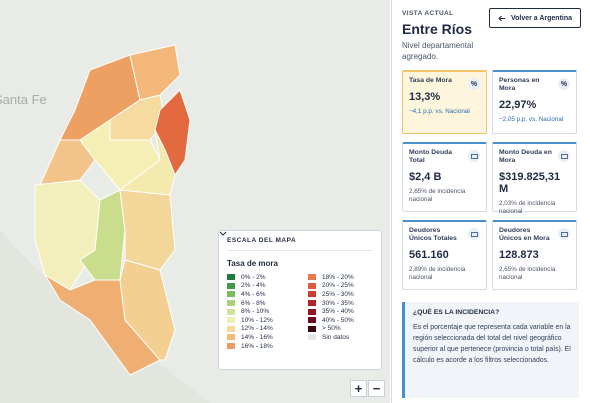  What do you see at coordinates (525, 156) in the screenshot?
I see `card-title: Monto Deuda en Mora` at bounding box center [525, 156].